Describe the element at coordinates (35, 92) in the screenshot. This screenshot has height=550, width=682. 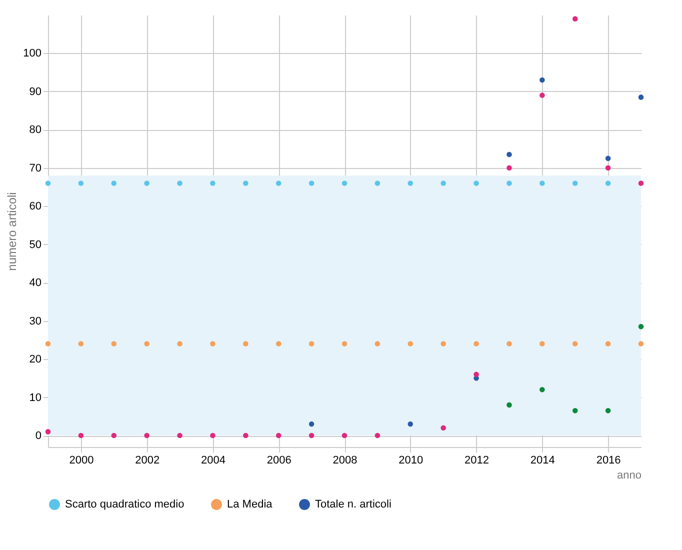
I see `y-tick-label: 90` at that location.